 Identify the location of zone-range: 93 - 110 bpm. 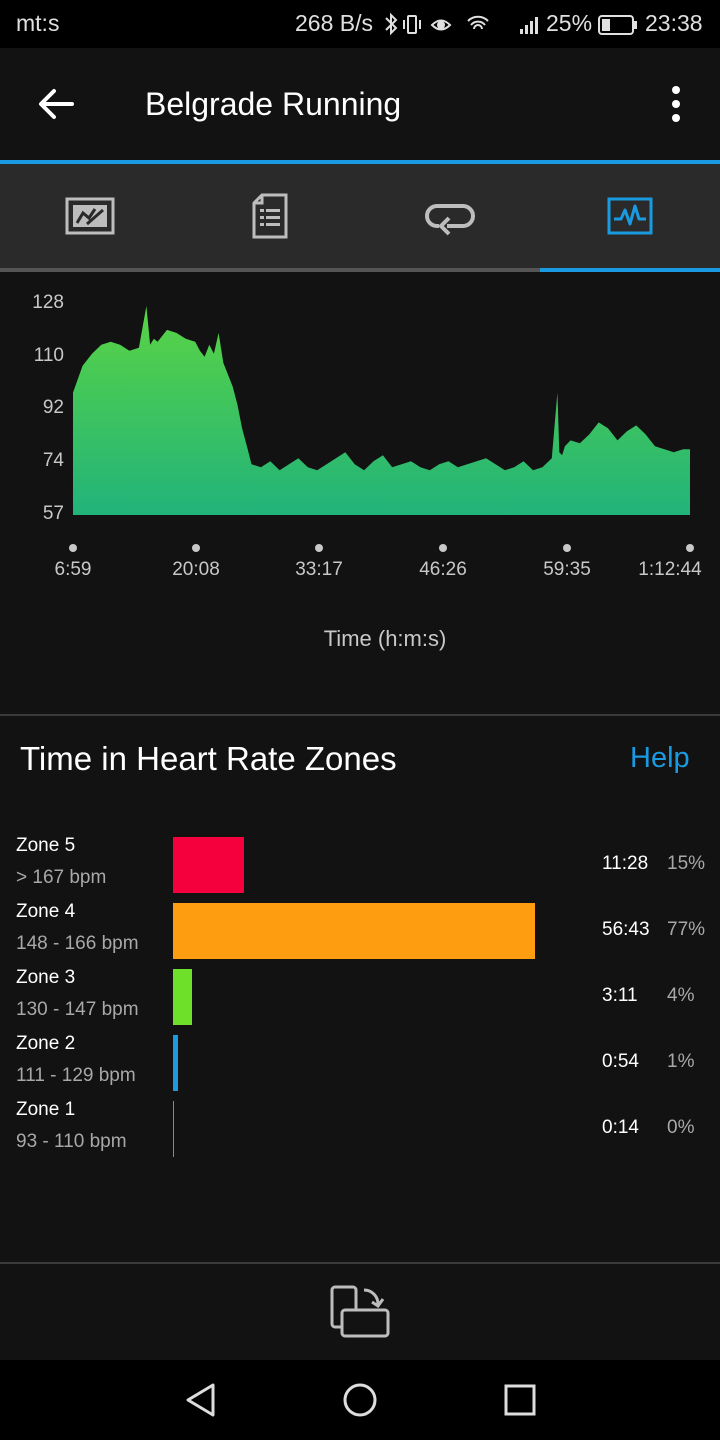
(71, 1141).